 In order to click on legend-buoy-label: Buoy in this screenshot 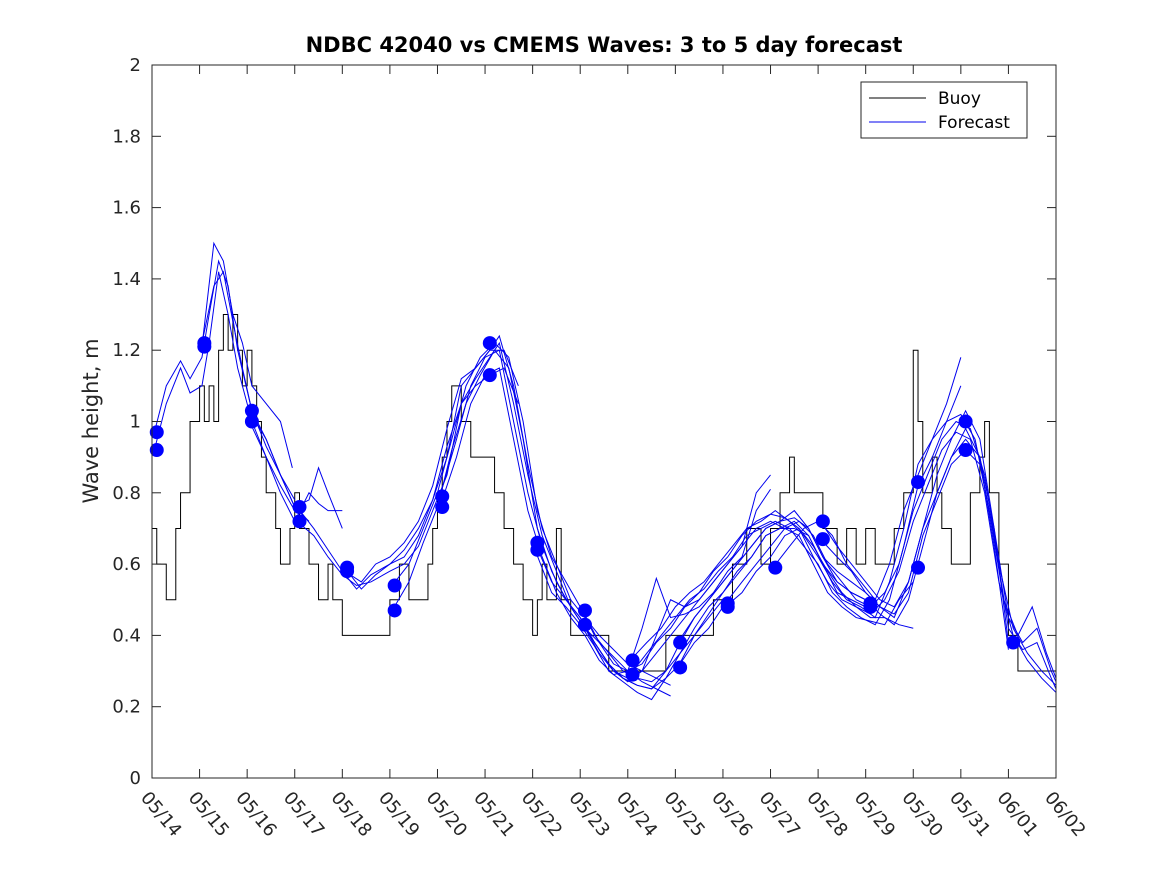, I will do `click(959, 99)`.